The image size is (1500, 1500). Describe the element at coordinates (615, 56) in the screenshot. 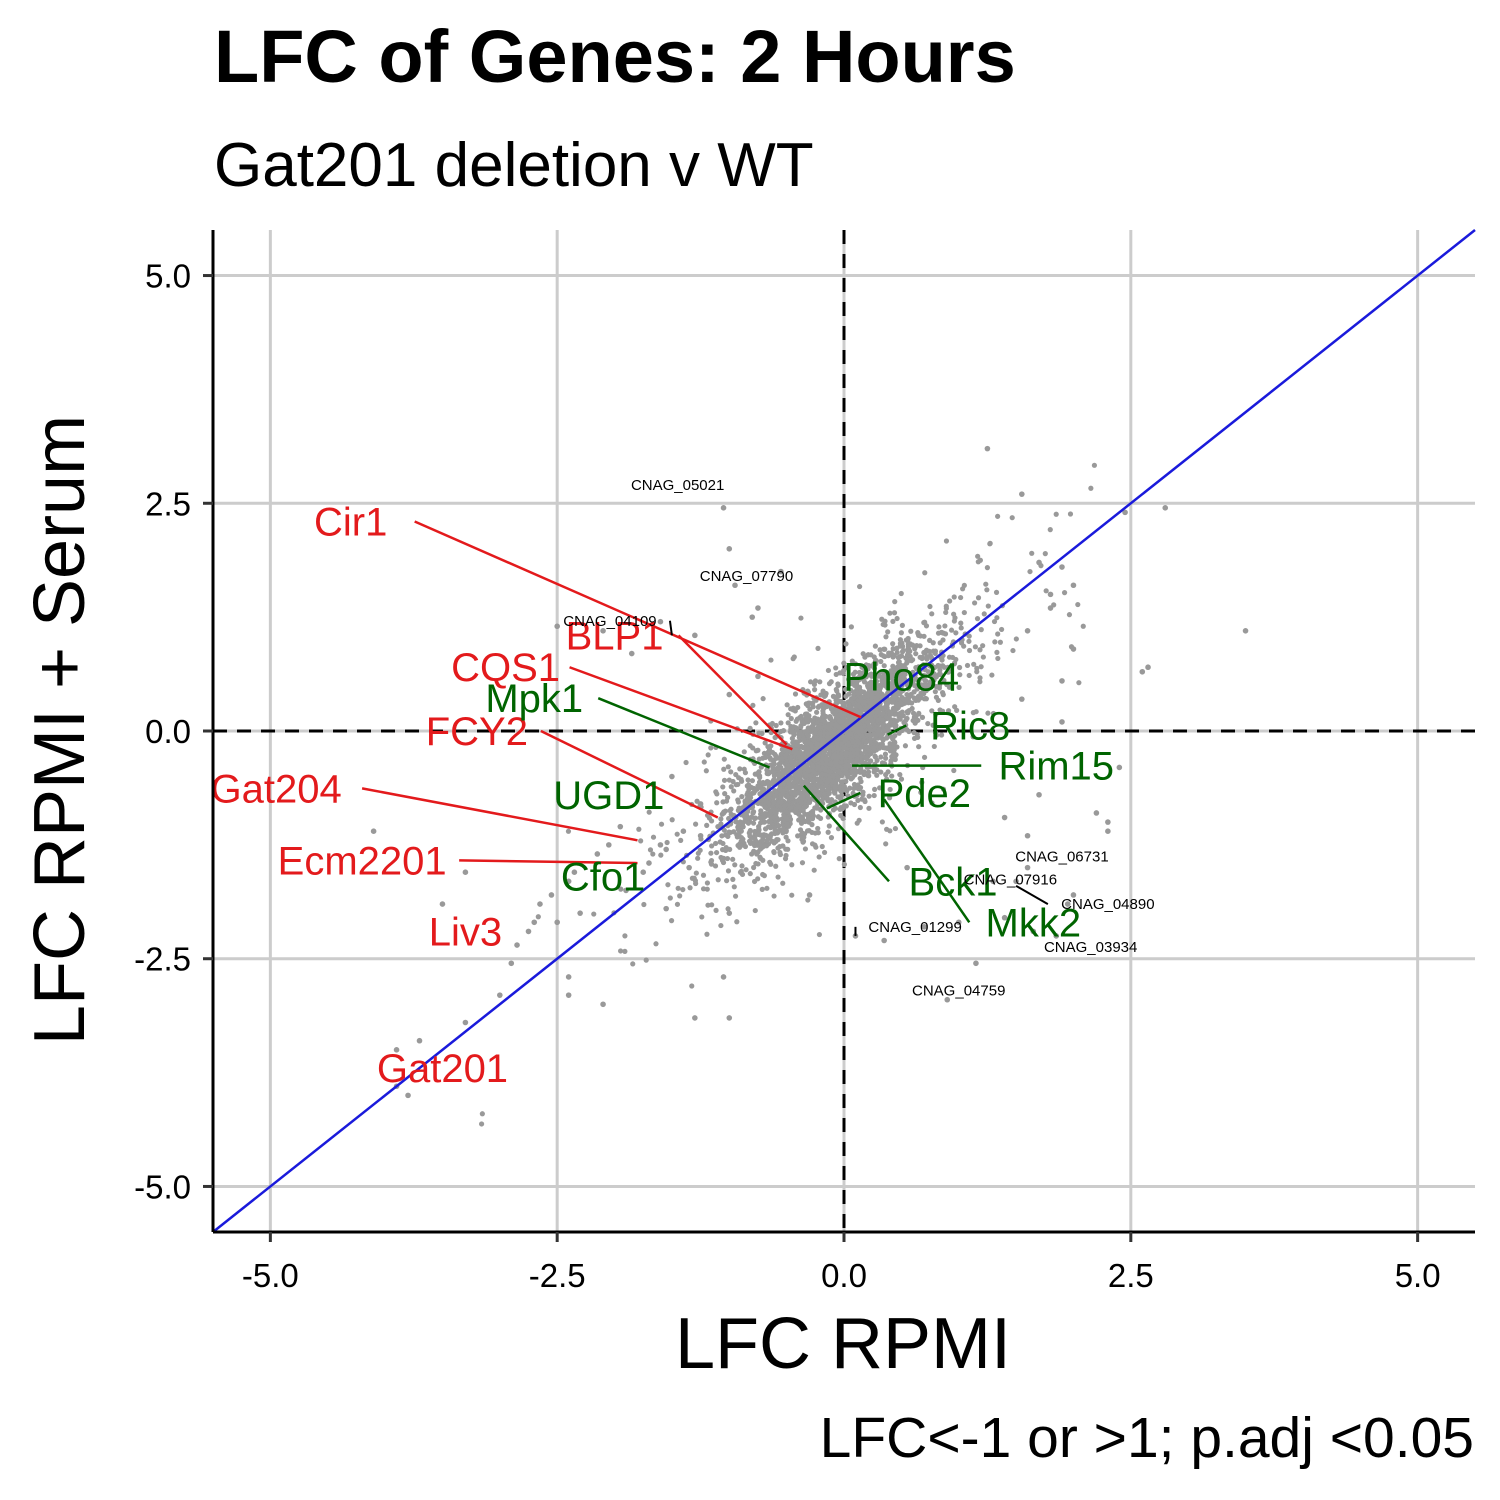

I see `chart-title: LFC of Genes: 2 Hours` at that location.